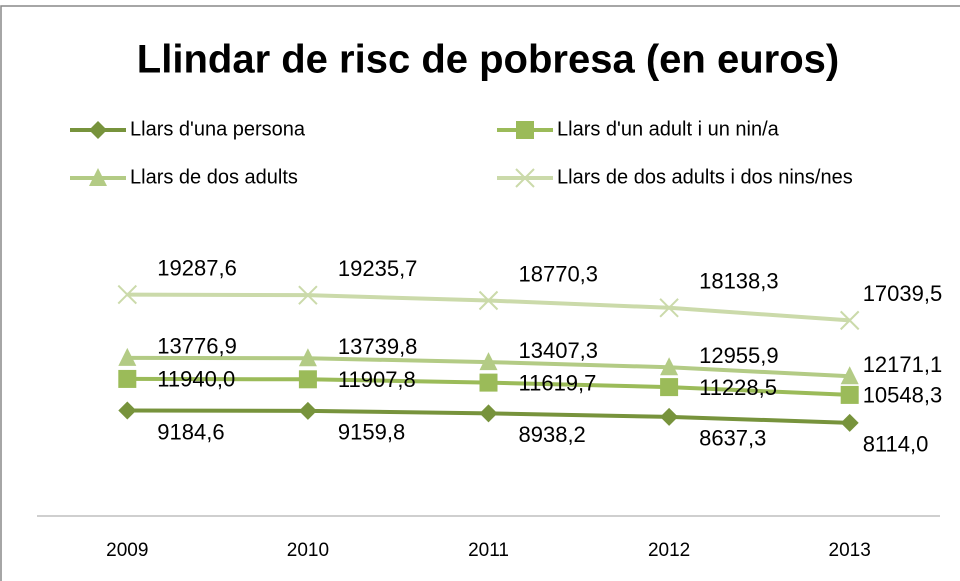 The width and height of the screenshot is (960, 581). What do you see at coordinates (558, 382) in the screenshot?
I see `data-label: 11619,7` at bounding box center [558, 382].